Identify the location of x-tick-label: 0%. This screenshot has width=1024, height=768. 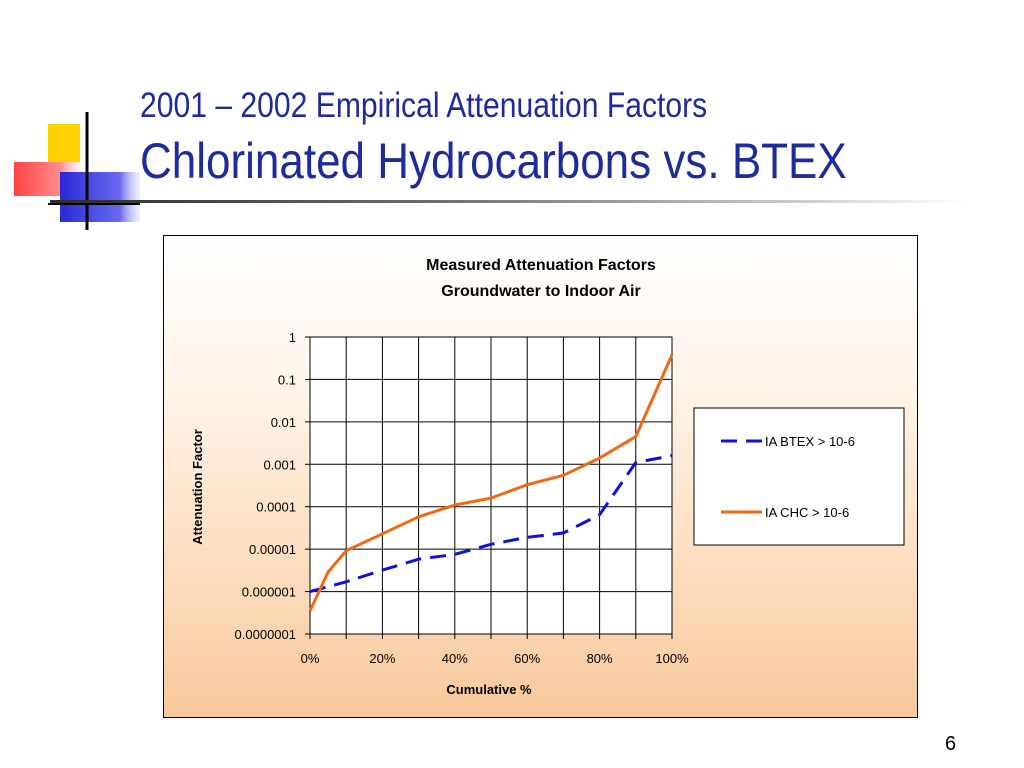
(310, 658).